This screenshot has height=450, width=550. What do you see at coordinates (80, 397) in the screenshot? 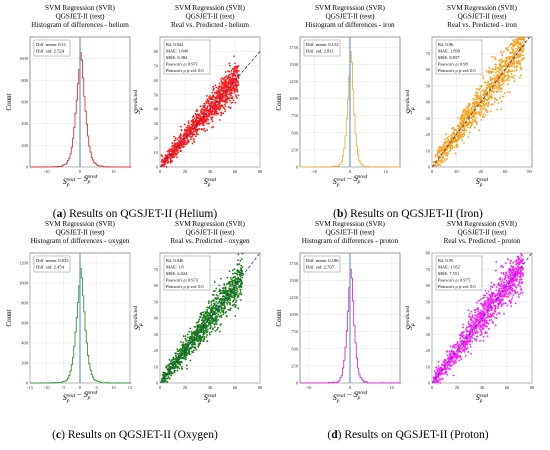
I see `axis-label: Spreal − Sppred` at bounding box center [80, 397].